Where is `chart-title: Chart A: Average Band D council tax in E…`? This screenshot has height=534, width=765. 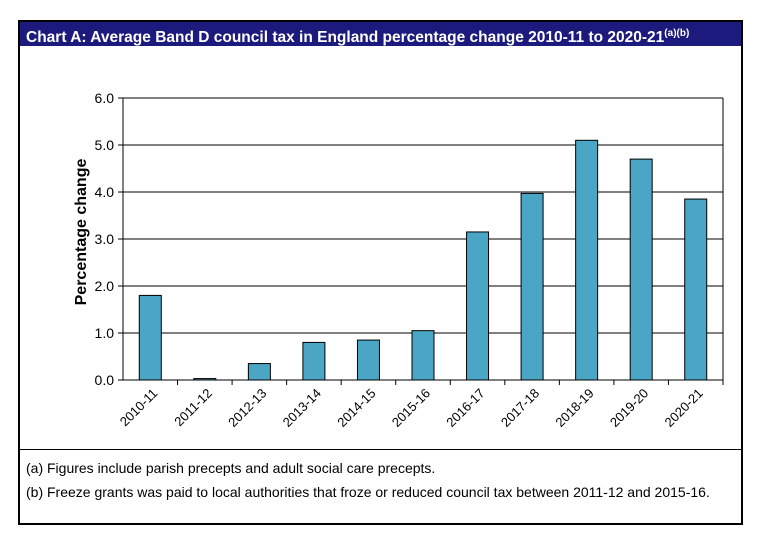 chart-title: Chart A: Average Band D council tax in E… is located at coordinates (380, 34).